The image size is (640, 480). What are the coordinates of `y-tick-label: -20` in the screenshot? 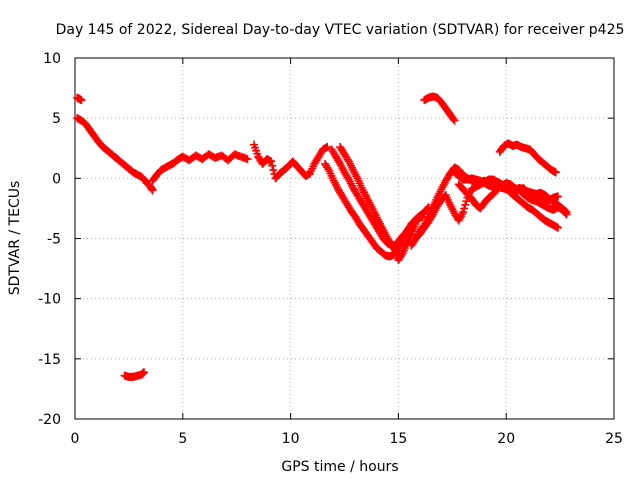 It's located at (49, 420).